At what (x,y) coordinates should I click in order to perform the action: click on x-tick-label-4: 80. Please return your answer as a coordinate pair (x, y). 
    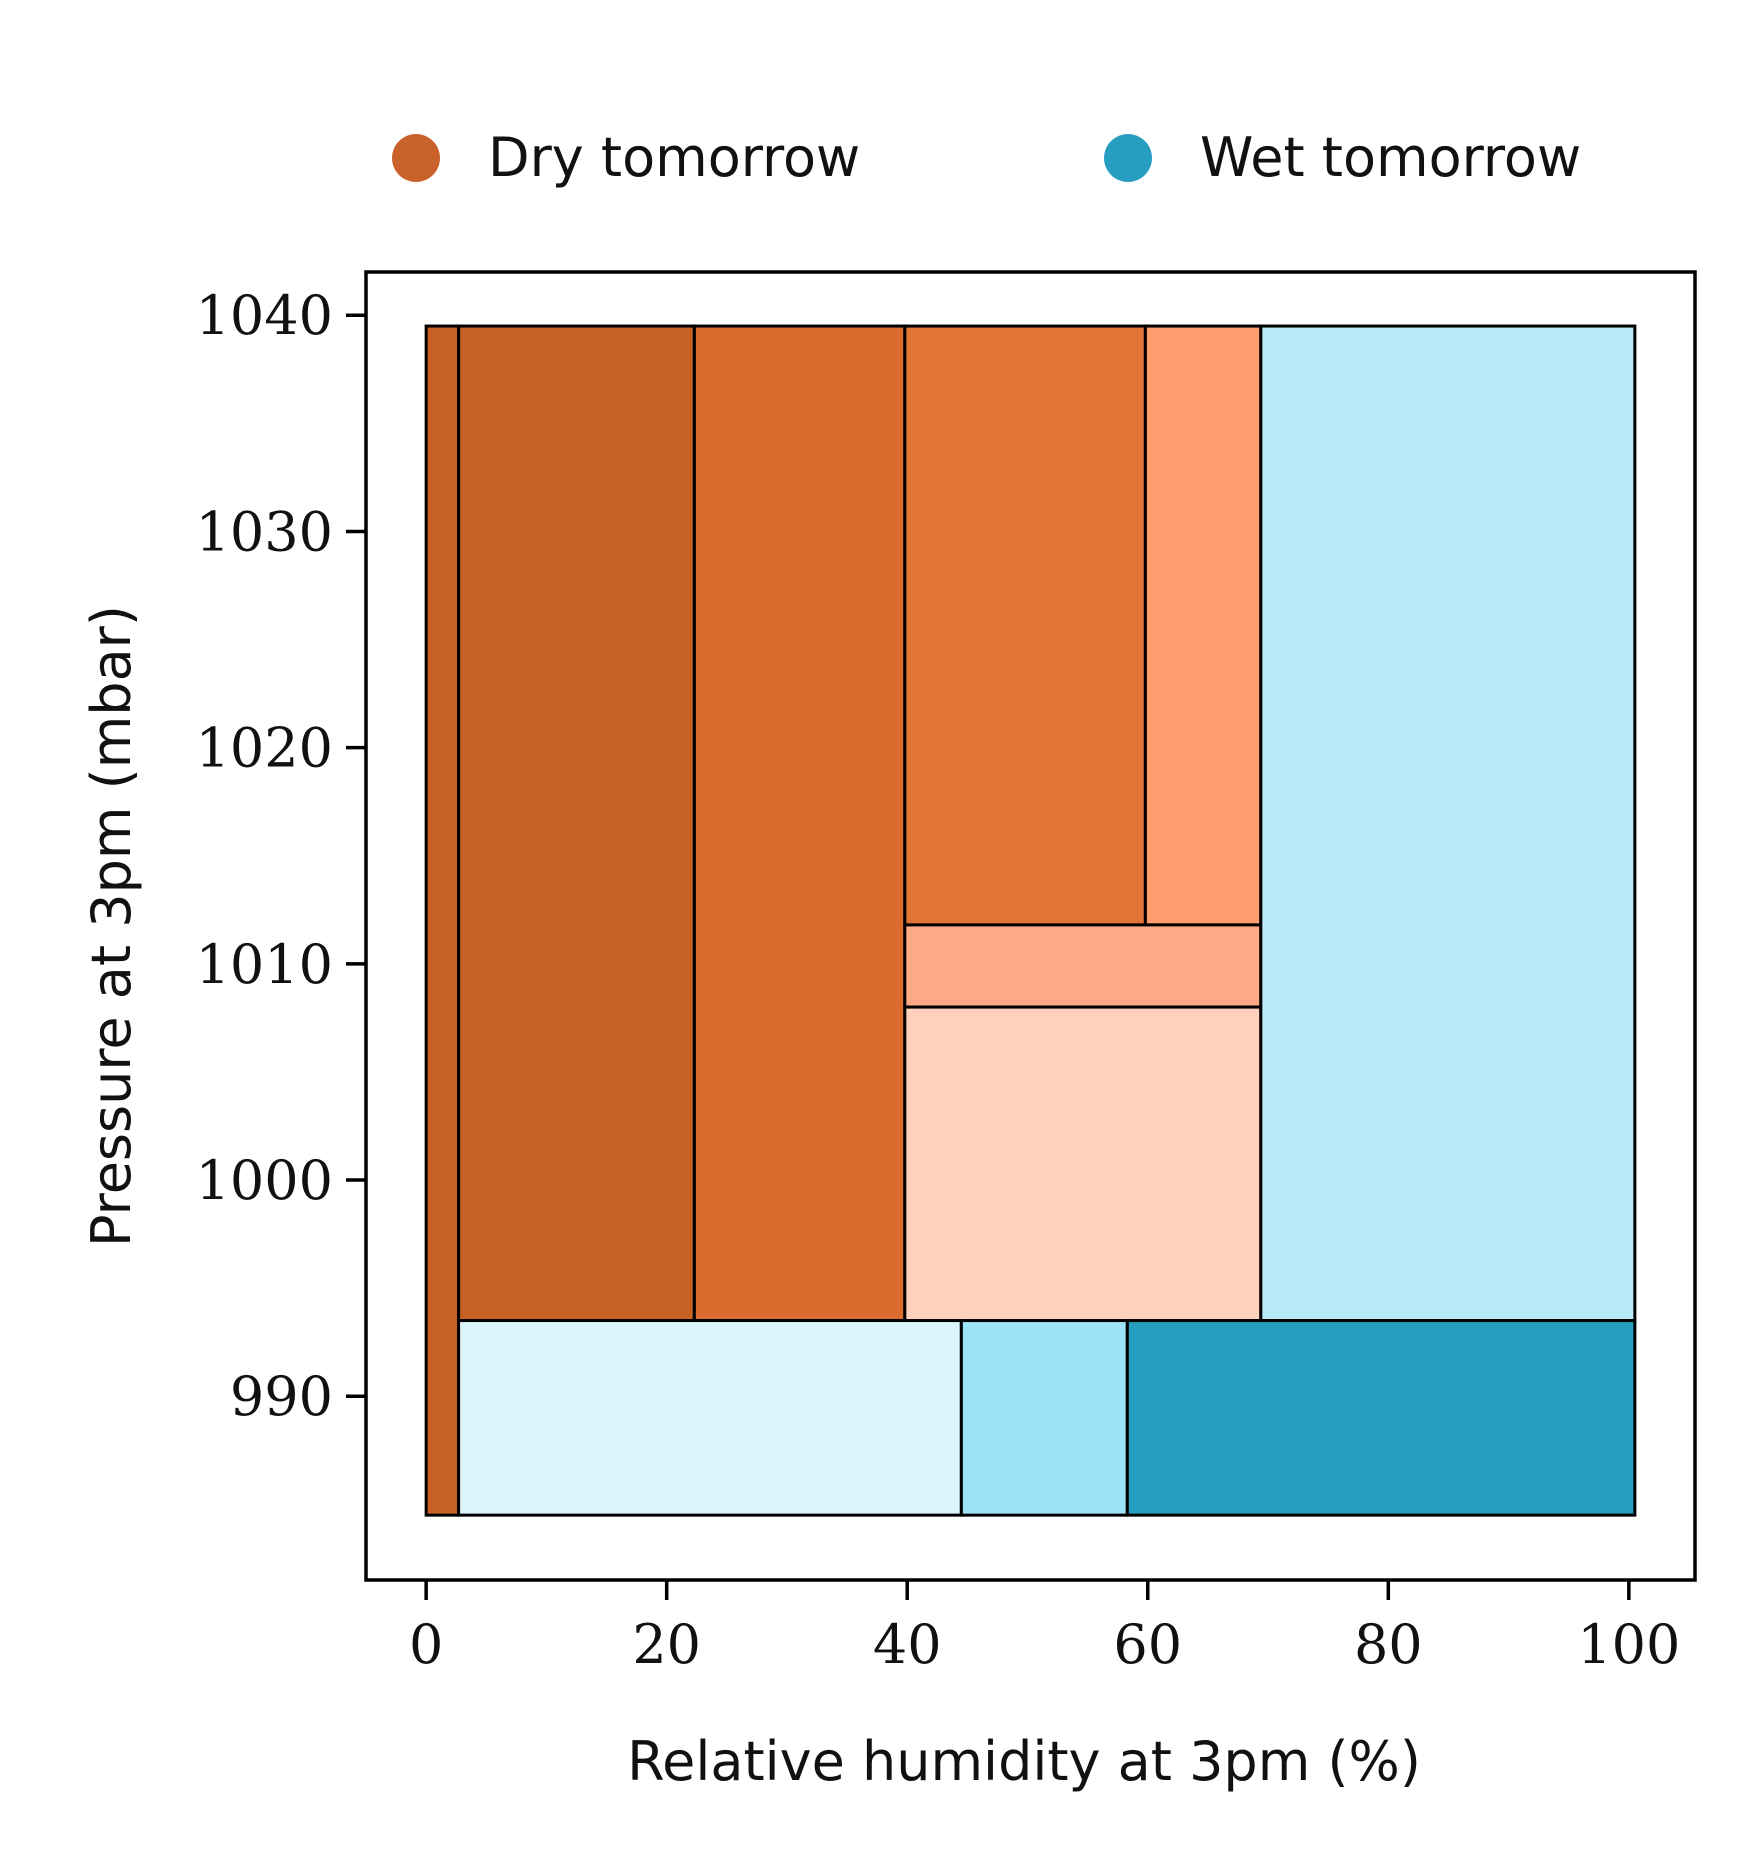
    Looking at the image, I should click on (1388, 1644).